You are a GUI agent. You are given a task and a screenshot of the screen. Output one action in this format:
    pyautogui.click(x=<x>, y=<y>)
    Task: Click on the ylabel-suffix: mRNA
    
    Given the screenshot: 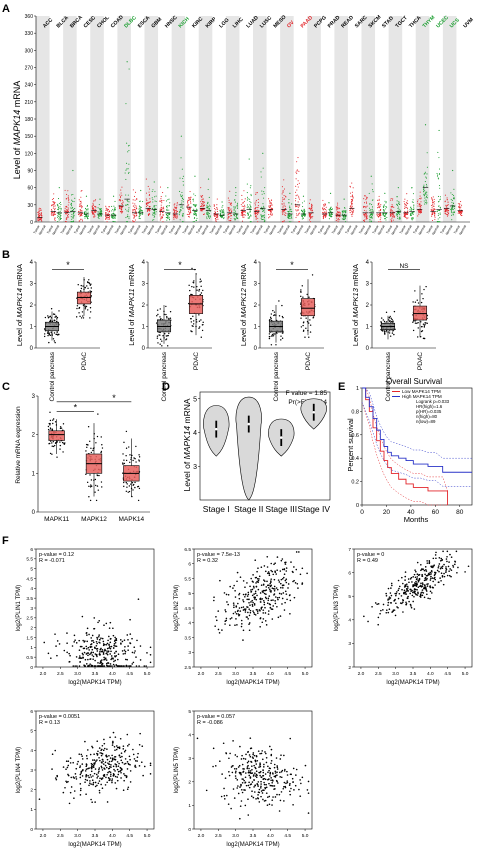 What is the action you would take?
    pyautogui.click(x=131, y=276)
    